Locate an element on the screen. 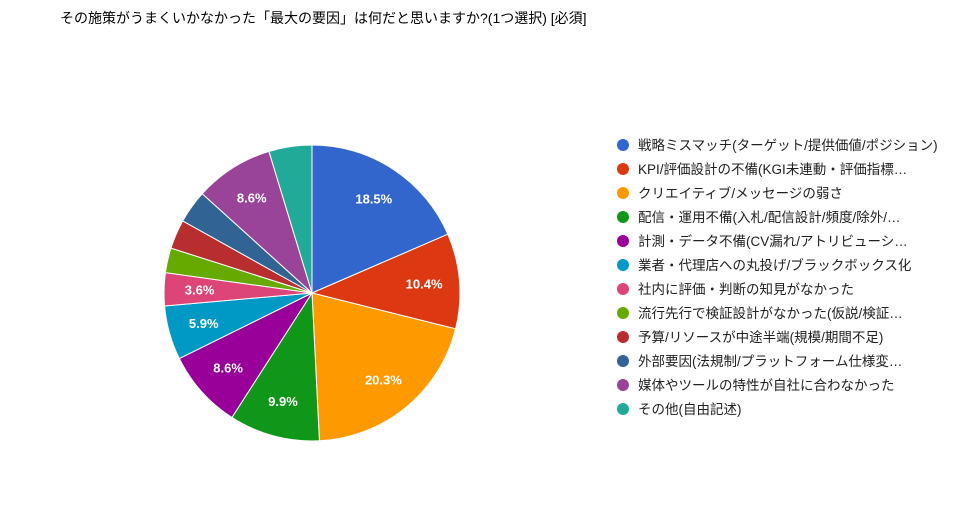  legend-item: 予算/リソースが中途半端(規模/期間不足) is located at coordinates (789, 337).